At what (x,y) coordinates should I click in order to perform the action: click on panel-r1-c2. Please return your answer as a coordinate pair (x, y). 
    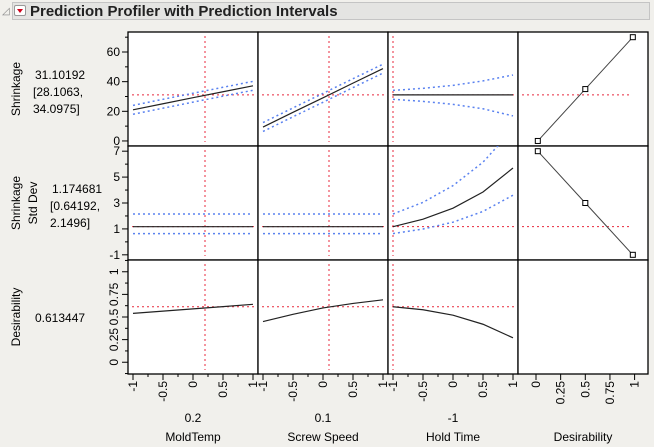
    Looking at the image, I should click on (453, 203).